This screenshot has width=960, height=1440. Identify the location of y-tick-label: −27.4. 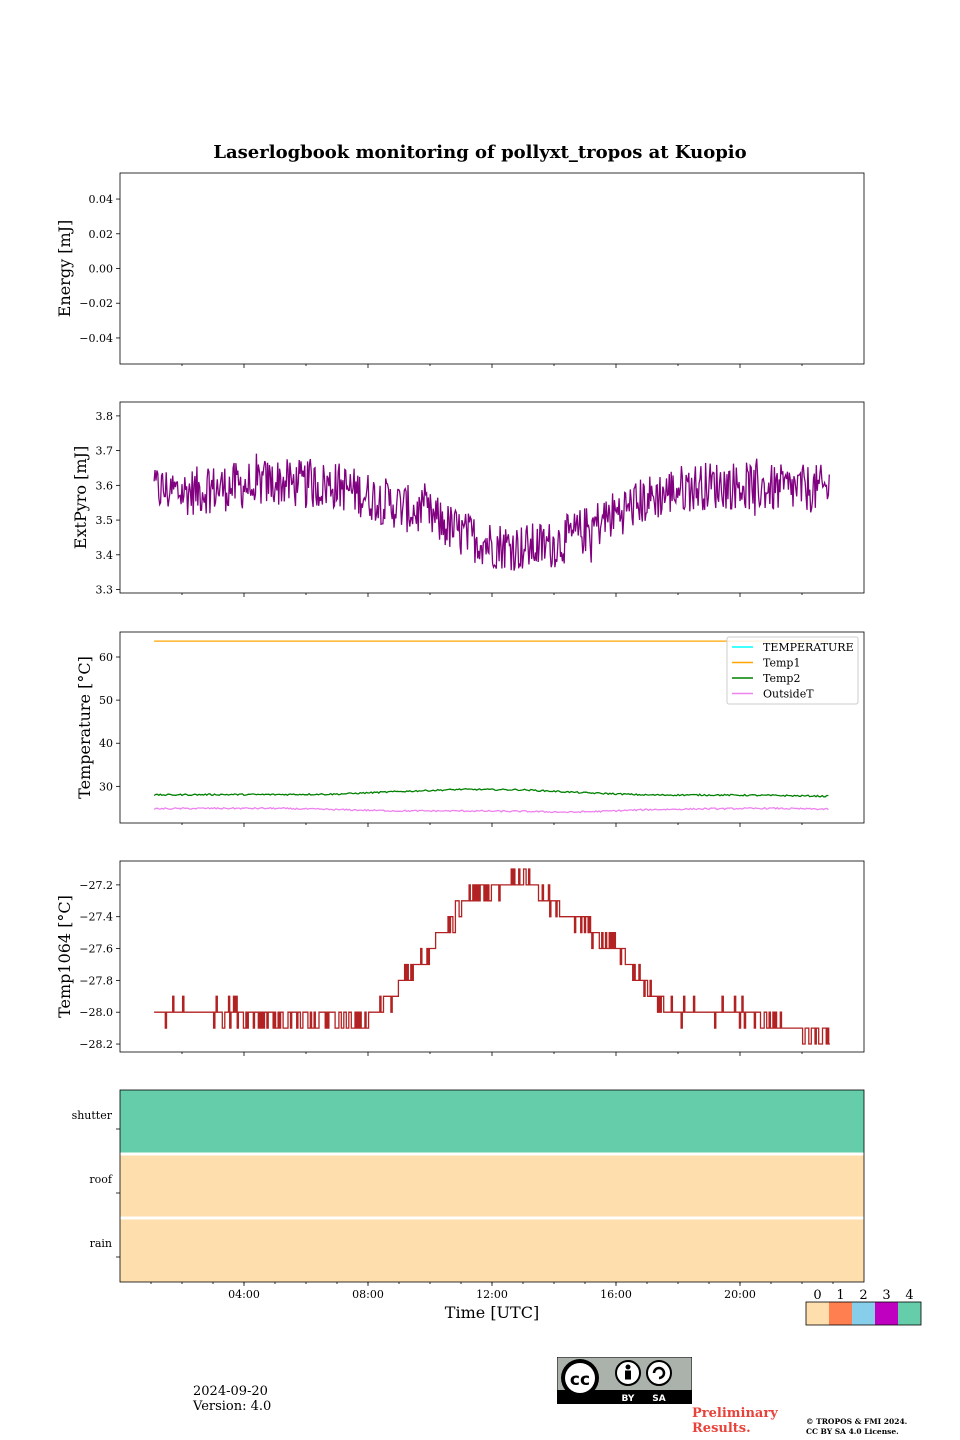
(96, 917).